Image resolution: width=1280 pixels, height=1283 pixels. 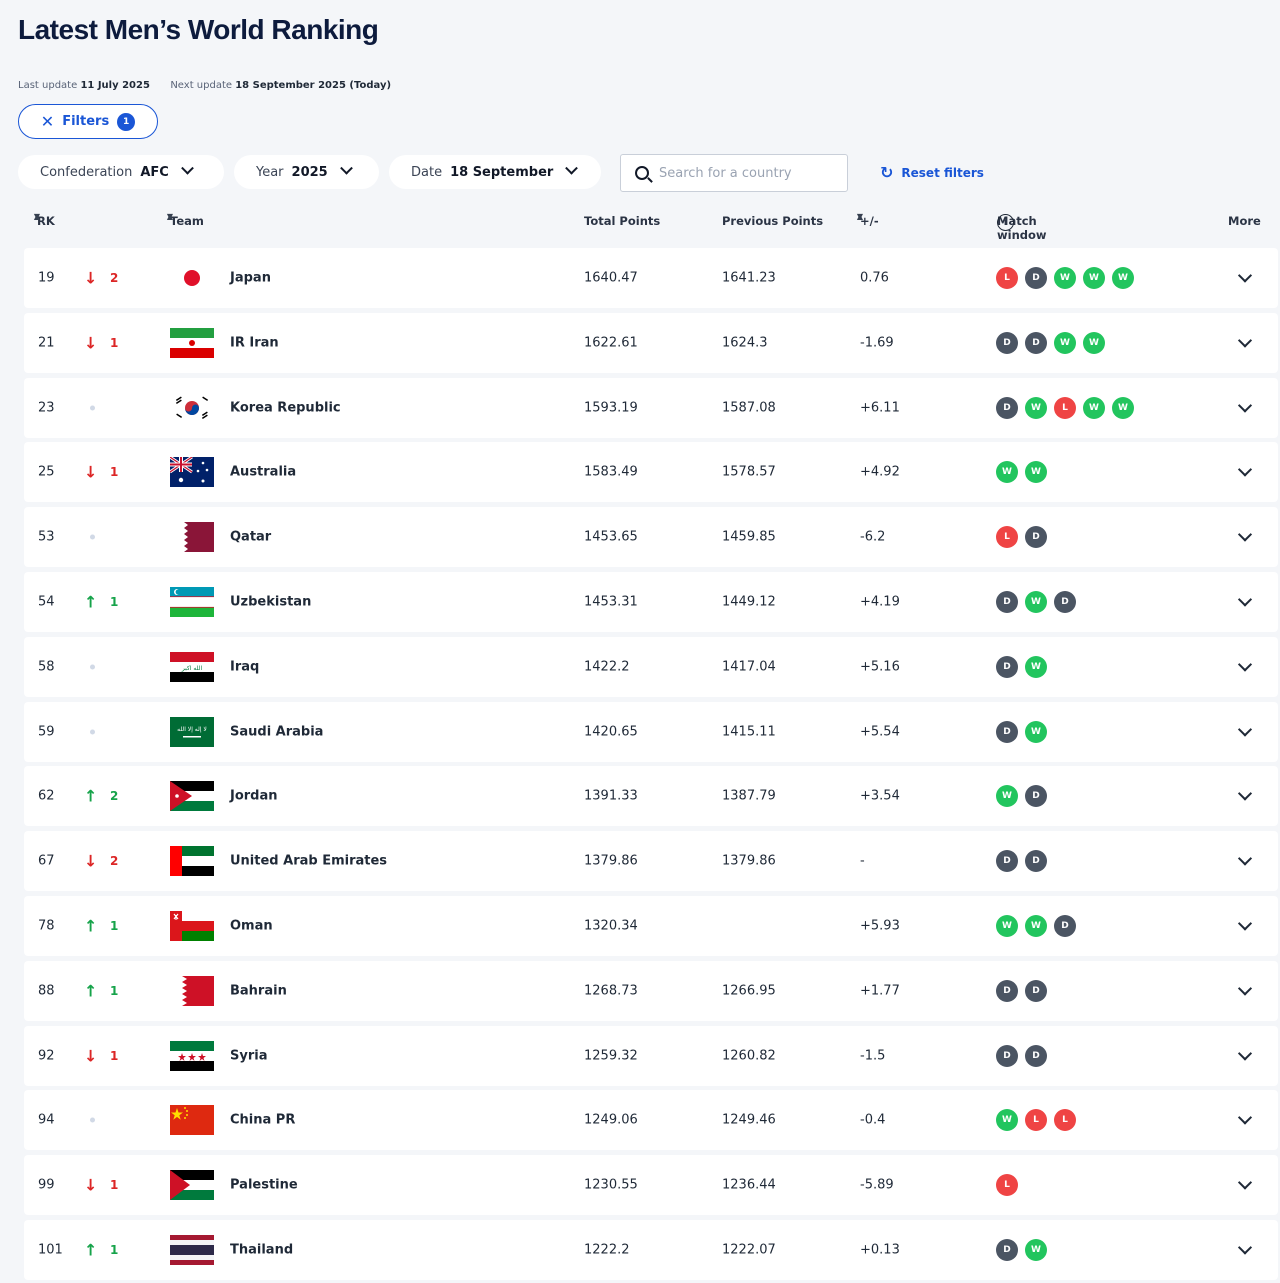 I want to click on match-window: L, so click(x=1007, y=1185).